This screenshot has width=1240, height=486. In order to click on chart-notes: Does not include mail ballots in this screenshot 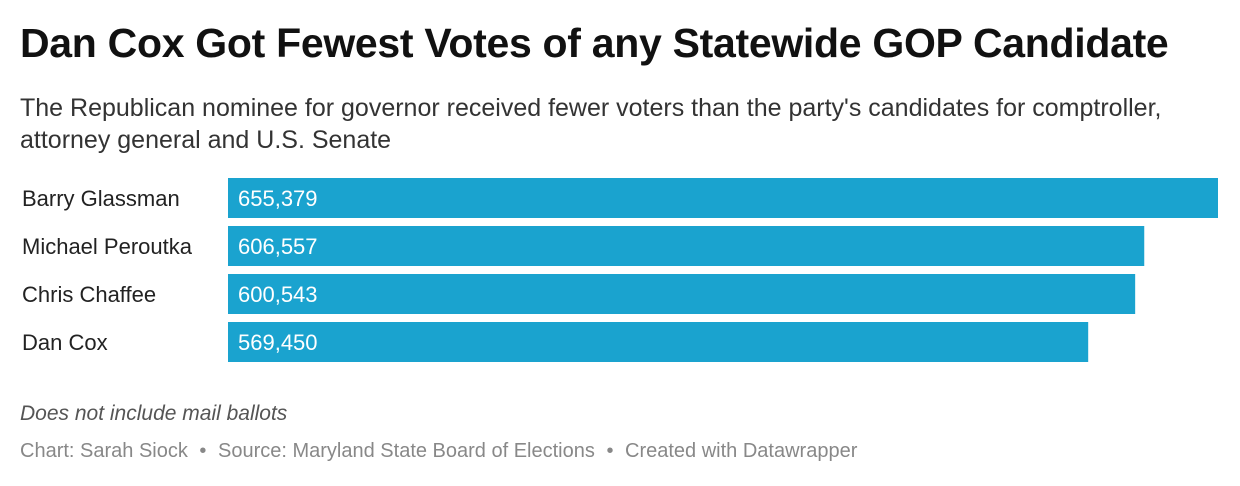, I will do `click(153, 414)`.